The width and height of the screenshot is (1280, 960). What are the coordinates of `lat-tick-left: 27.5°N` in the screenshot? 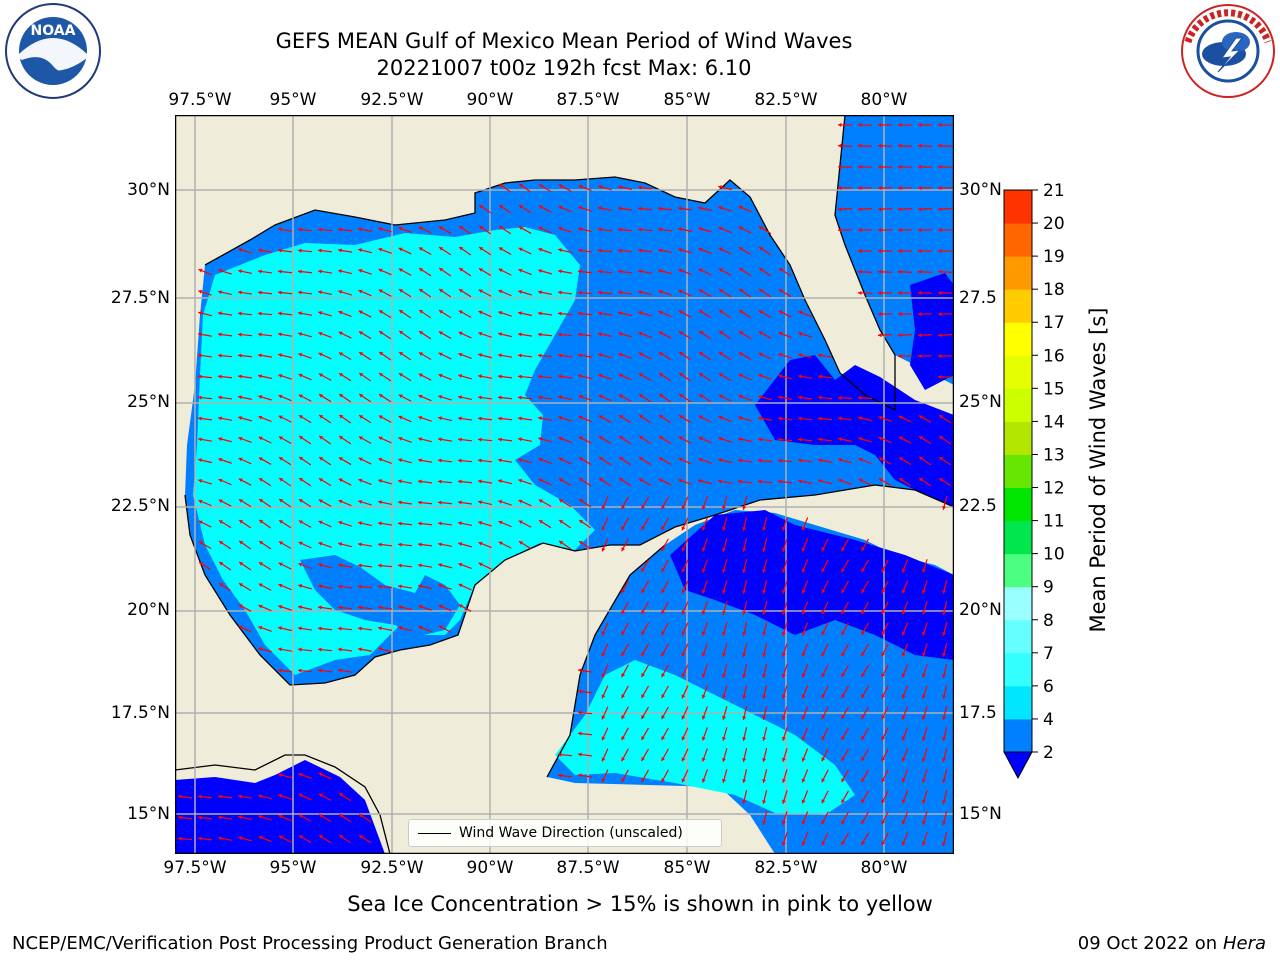 It's located at (140, 298).